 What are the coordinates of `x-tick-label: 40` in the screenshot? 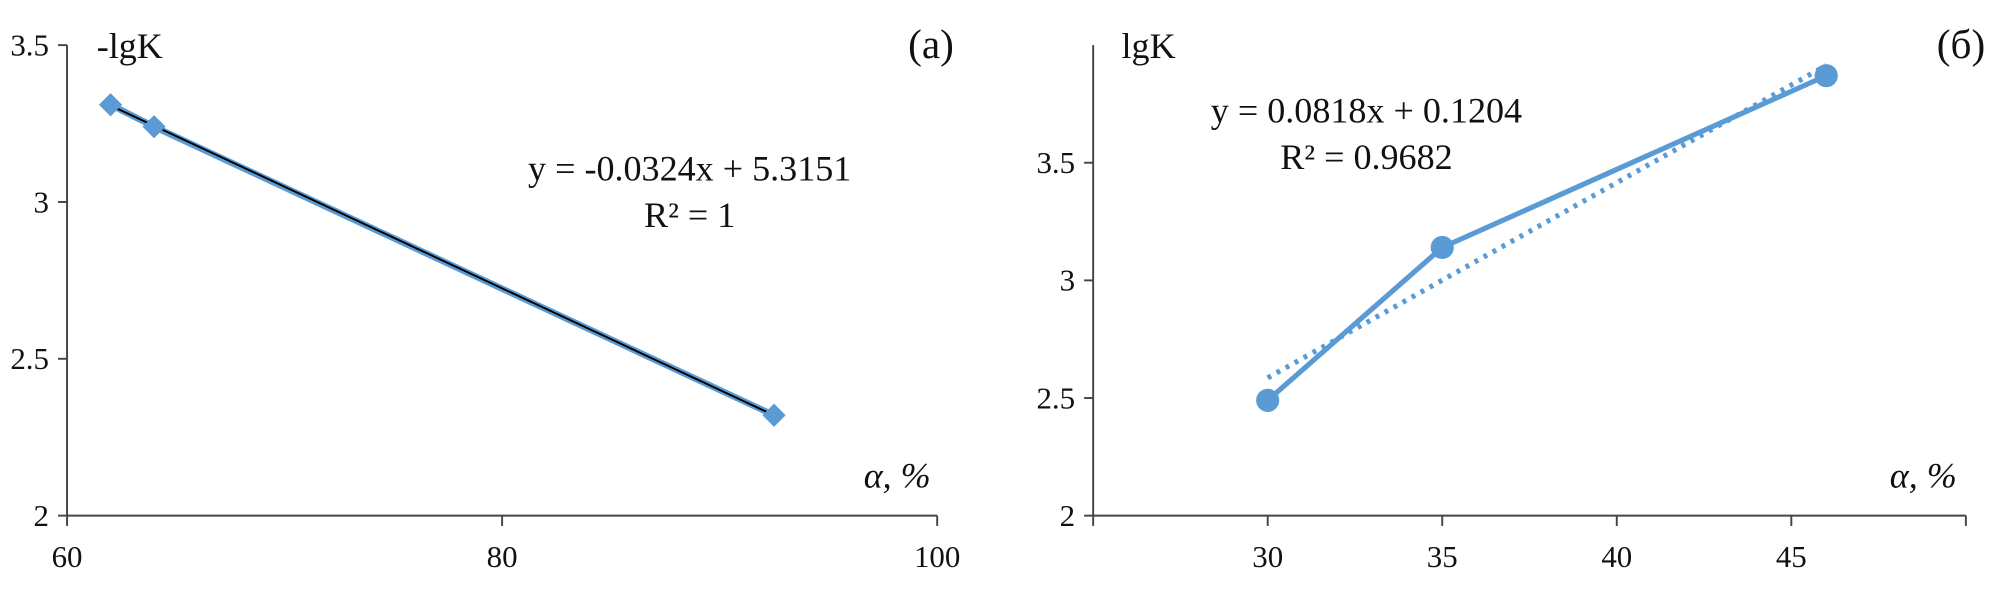 It's located at (1616, 556).